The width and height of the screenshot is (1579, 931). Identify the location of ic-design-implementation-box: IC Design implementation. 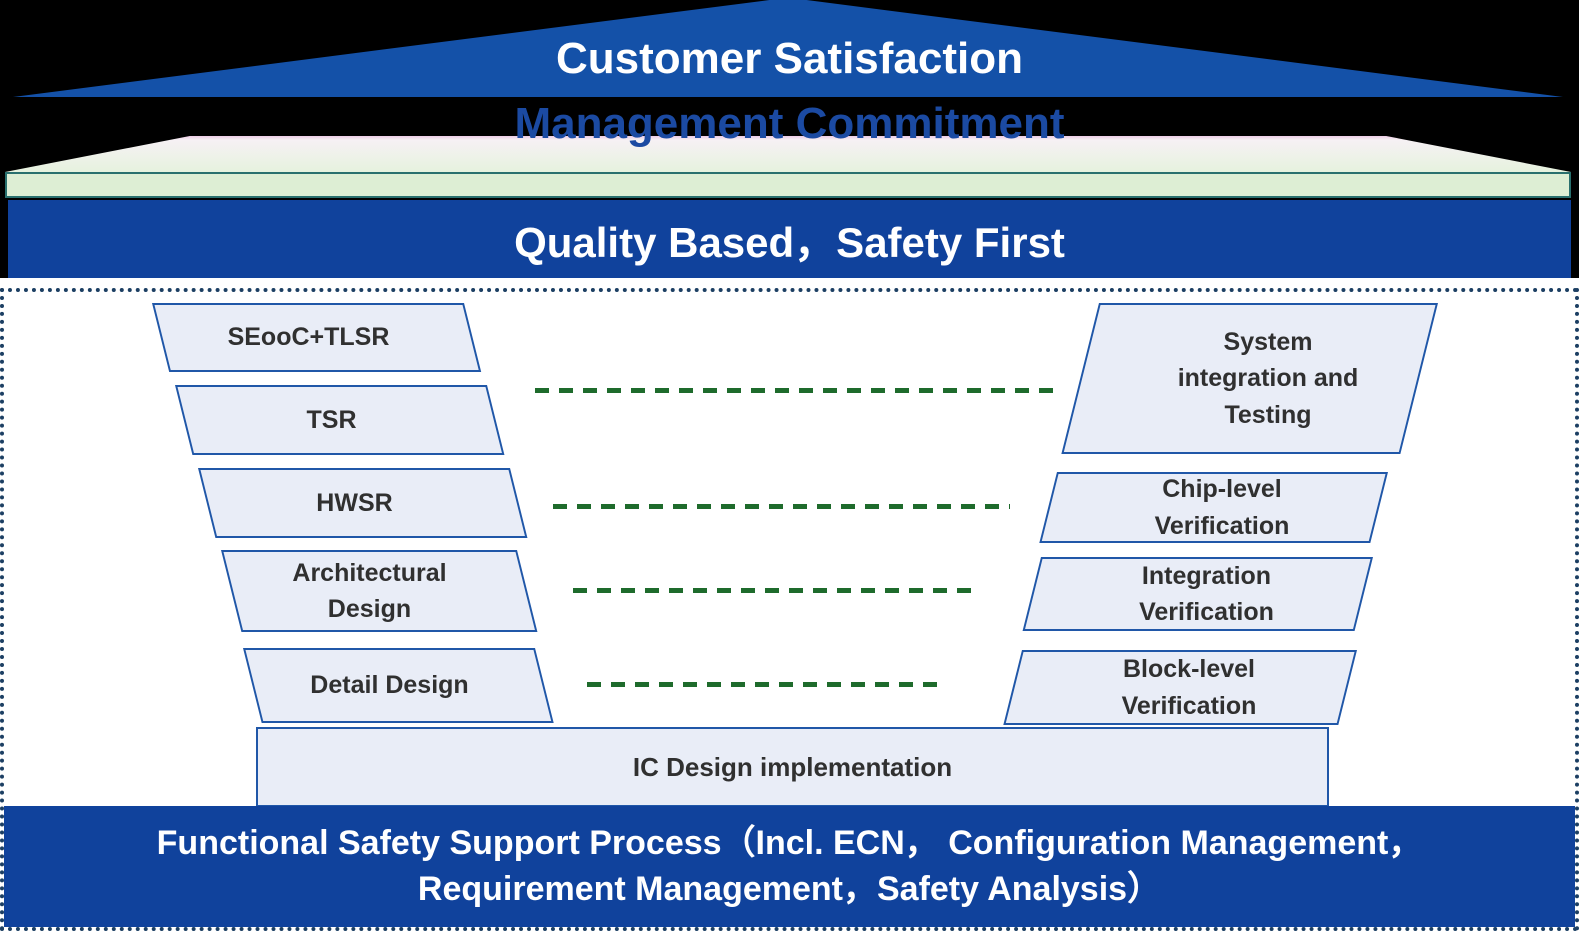
(792, 767).